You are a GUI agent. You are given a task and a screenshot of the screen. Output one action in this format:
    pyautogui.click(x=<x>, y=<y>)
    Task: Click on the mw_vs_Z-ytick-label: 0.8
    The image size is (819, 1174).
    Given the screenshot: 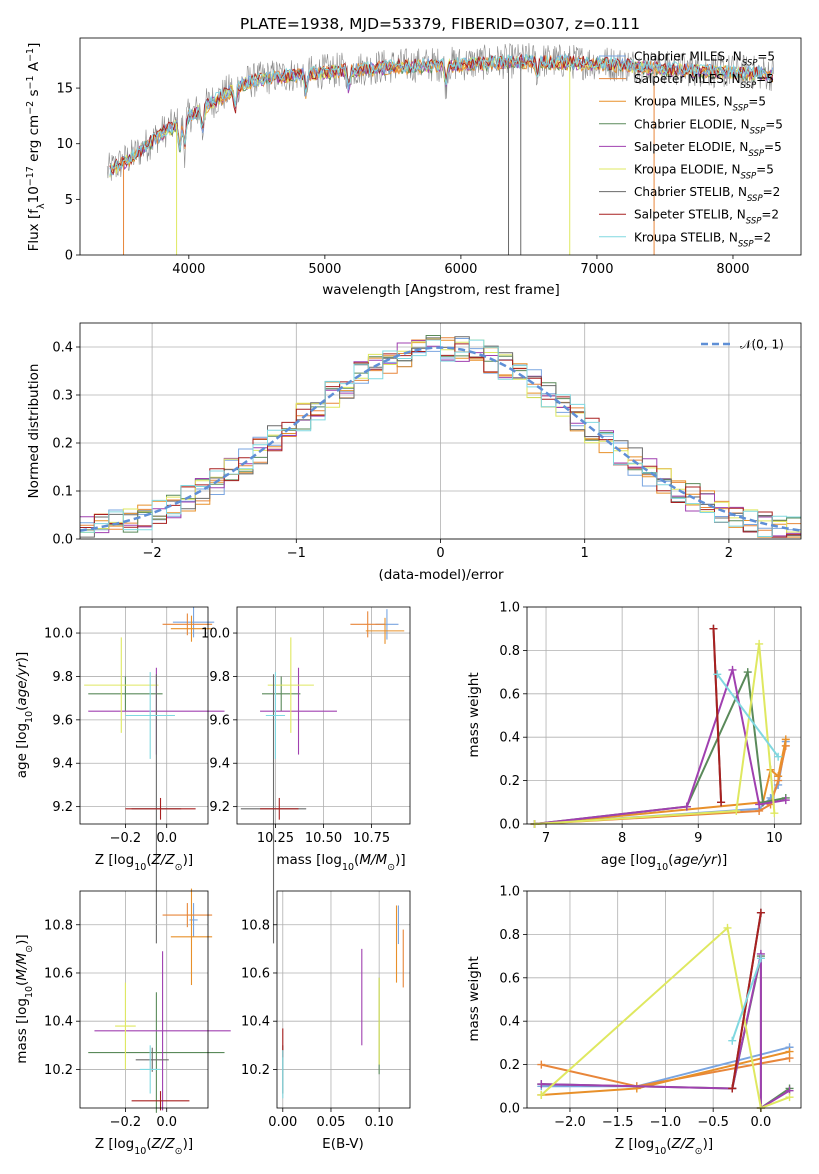 What is the action you would take?
    pyautogui.click(x=509, y=935)
    